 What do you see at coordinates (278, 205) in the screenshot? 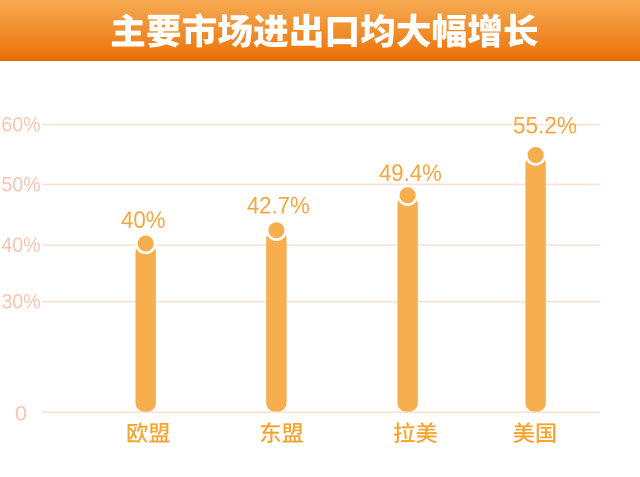
I see `svg-text: 42.7%` at bounding box center [278, 205].